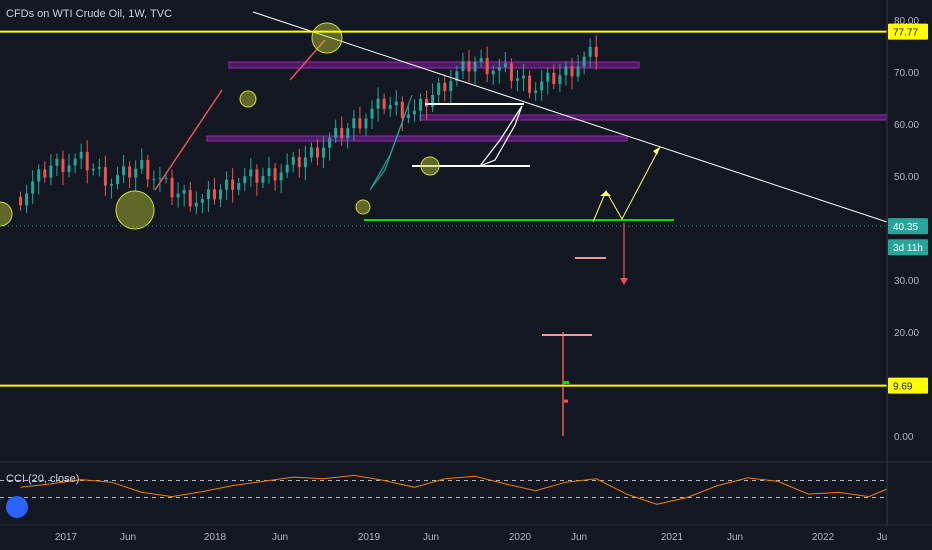 The image size is (932, 550). I want to click on price-label-text: 3d 11h, so click(908, 248).